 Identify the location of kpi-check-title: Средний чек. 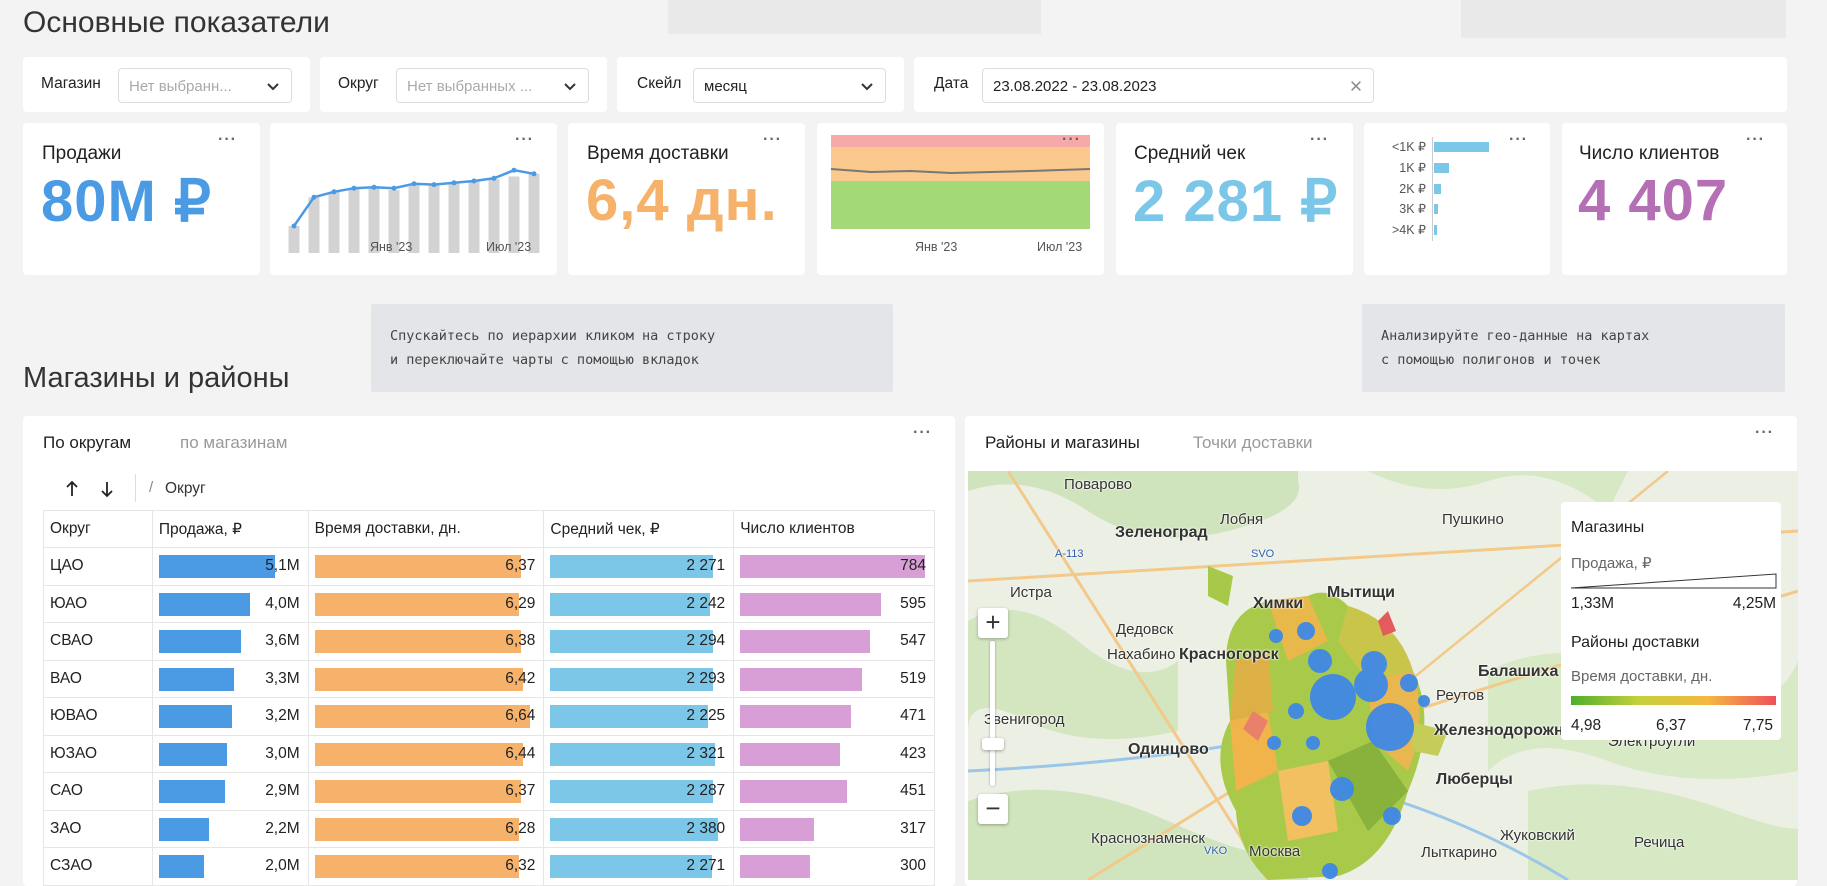
(1190, 153).